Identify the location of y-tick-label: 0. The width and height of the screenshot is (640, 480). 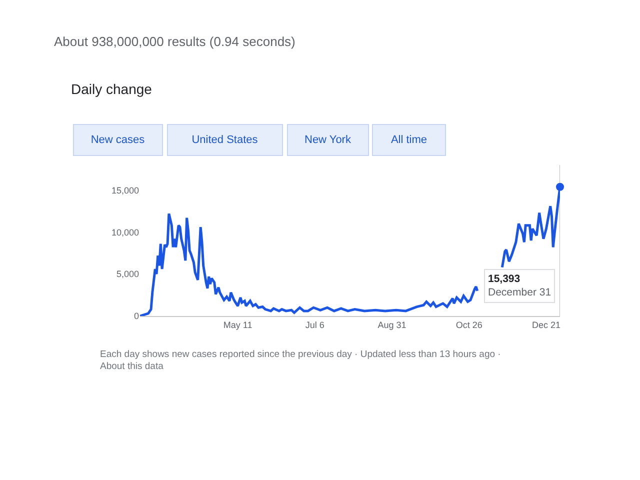
(136, 316).